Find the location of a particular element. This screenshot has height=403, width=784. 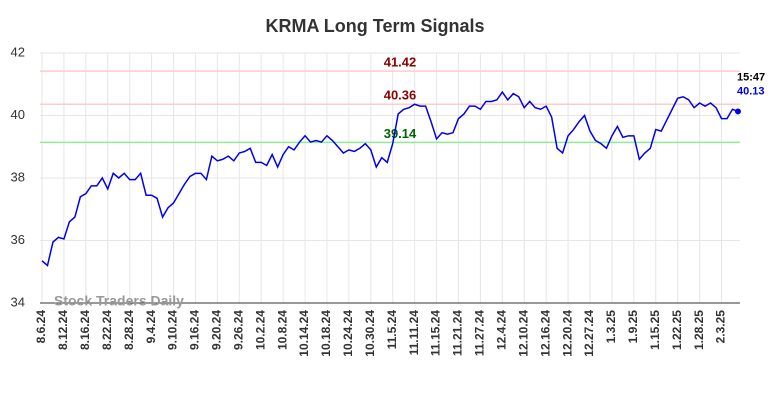

x-tick-label: 1.15.25 is located at coordinates (655, 330).